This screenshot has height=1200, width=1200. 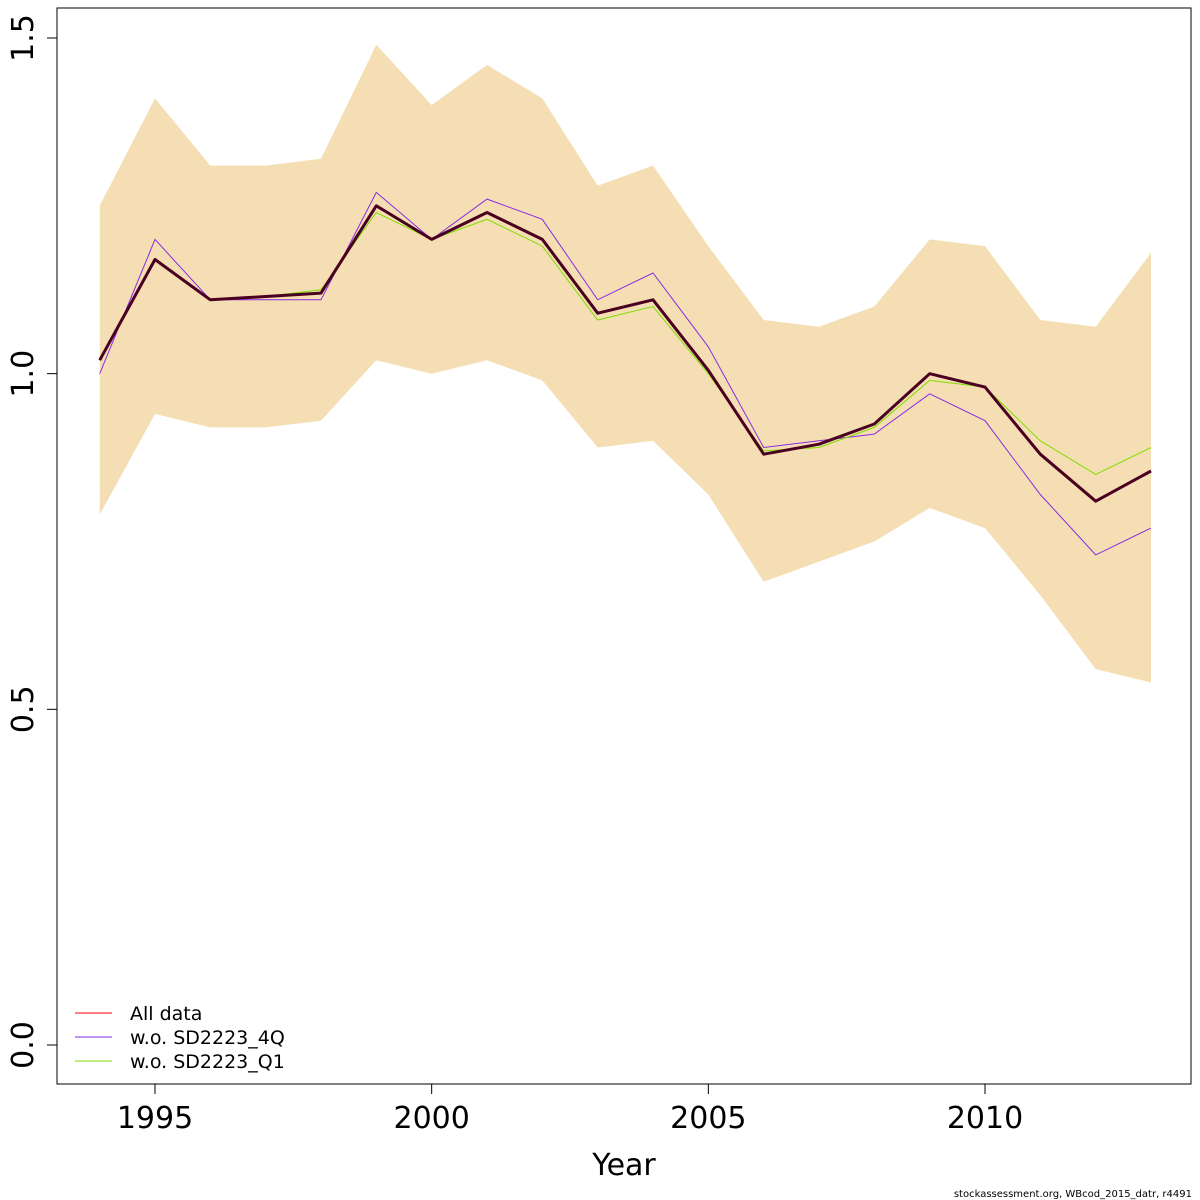 I want to click on x-tick-label-2000: 2000, so click(x=431, y=1118).